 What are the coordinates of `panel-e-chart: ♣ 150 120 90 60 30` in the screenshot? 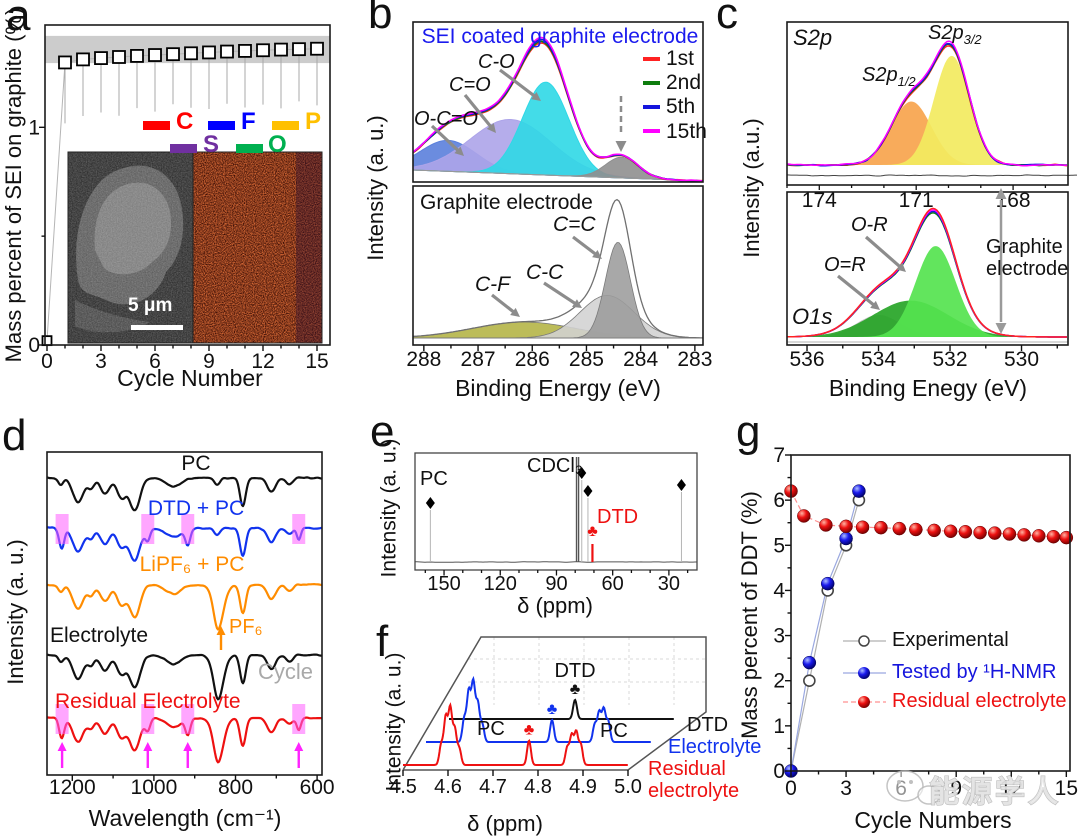 It's located at (556, 523).